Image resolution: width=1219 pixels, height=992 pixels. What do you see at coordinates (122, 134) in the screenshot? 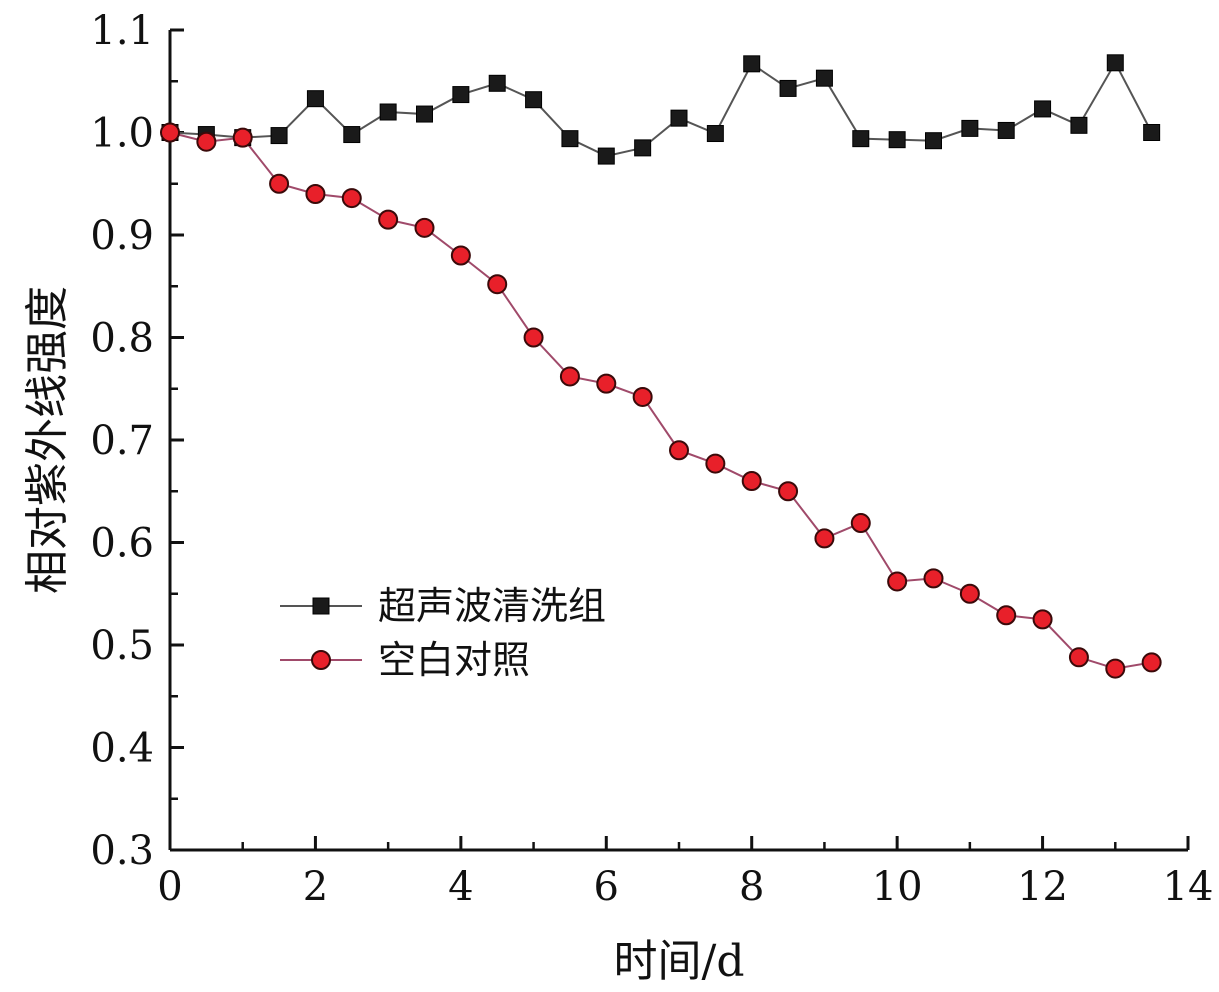
I see `y-tick-label: 1.0` at bounding box center [122, 134].